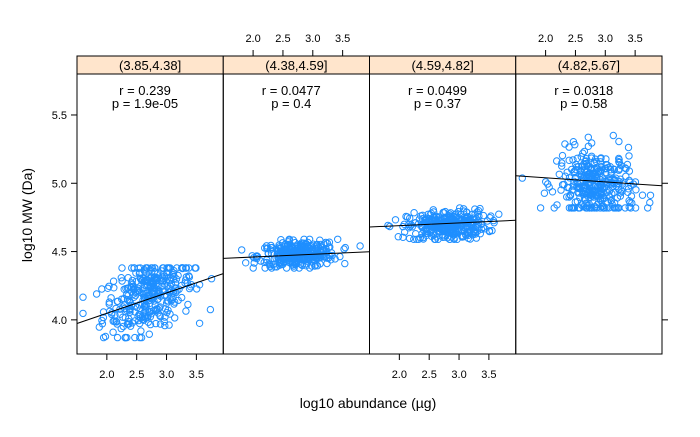  I want to click on x-axis-panel-1: 2.0 2.5 3.0 3.5, so click(151, 367).